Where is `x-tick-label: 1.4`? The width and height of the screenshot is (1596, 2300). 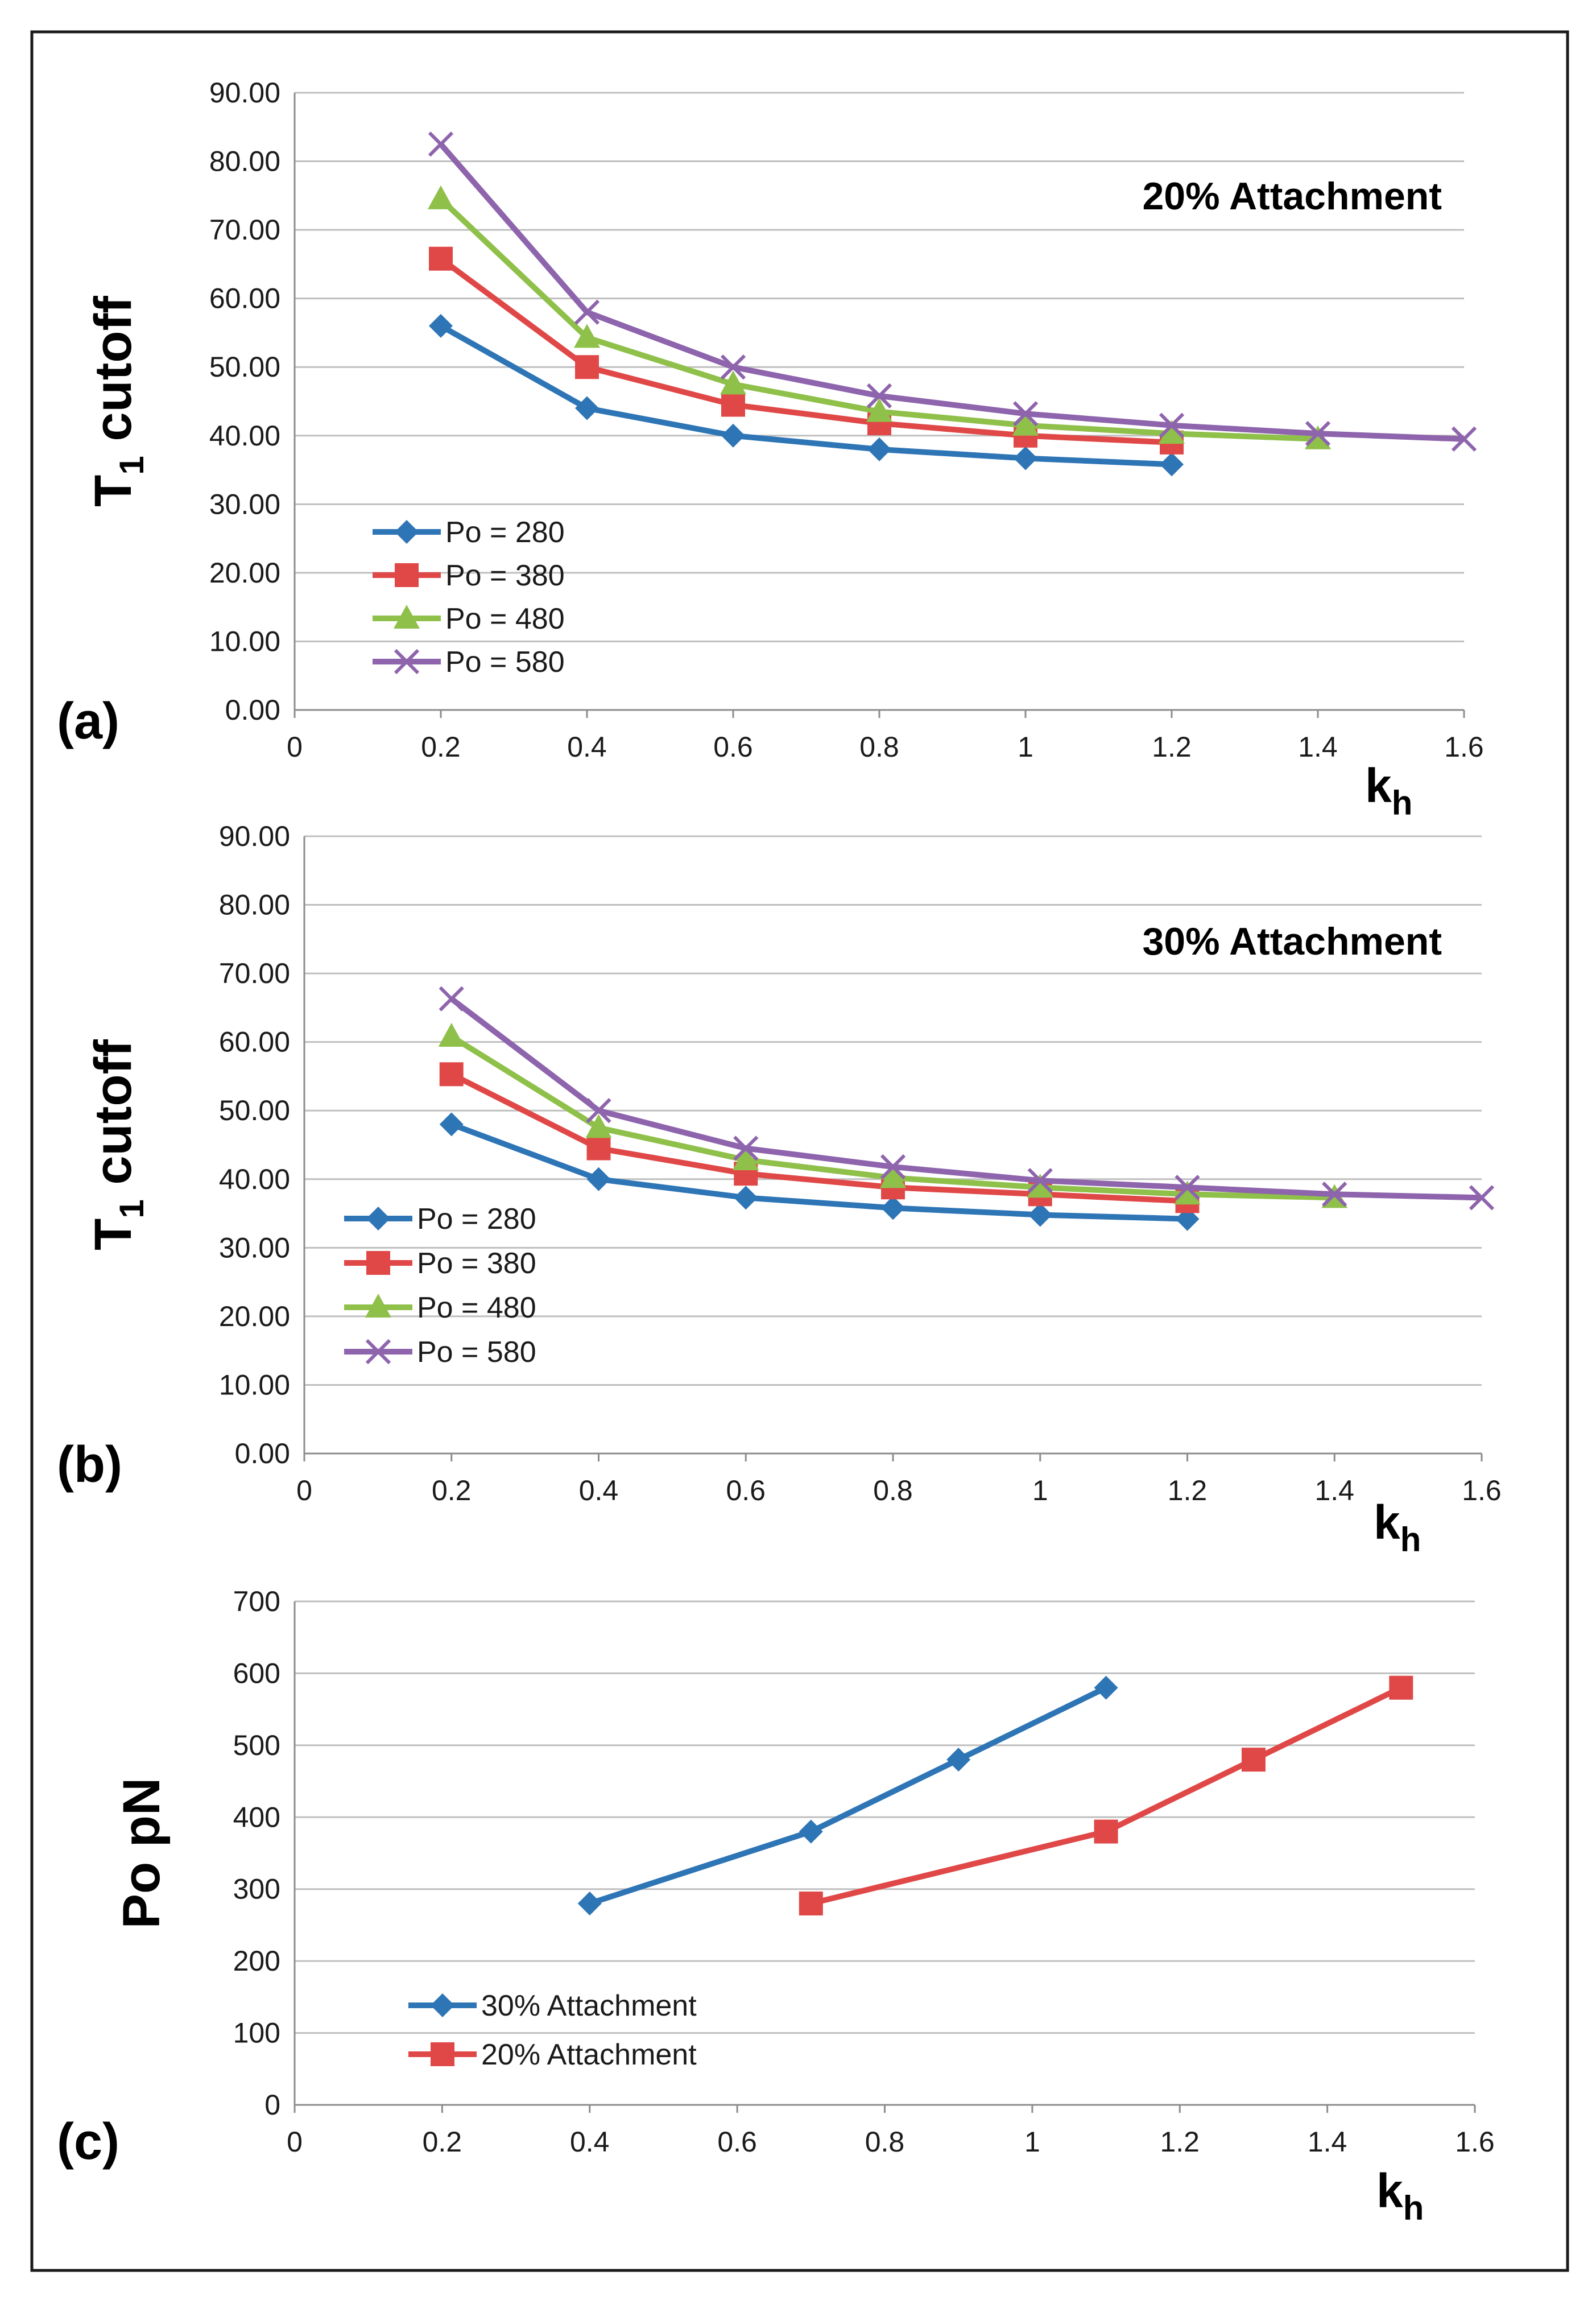 x-tick-label: 1.4 is located at coordinates (1327, 2142).